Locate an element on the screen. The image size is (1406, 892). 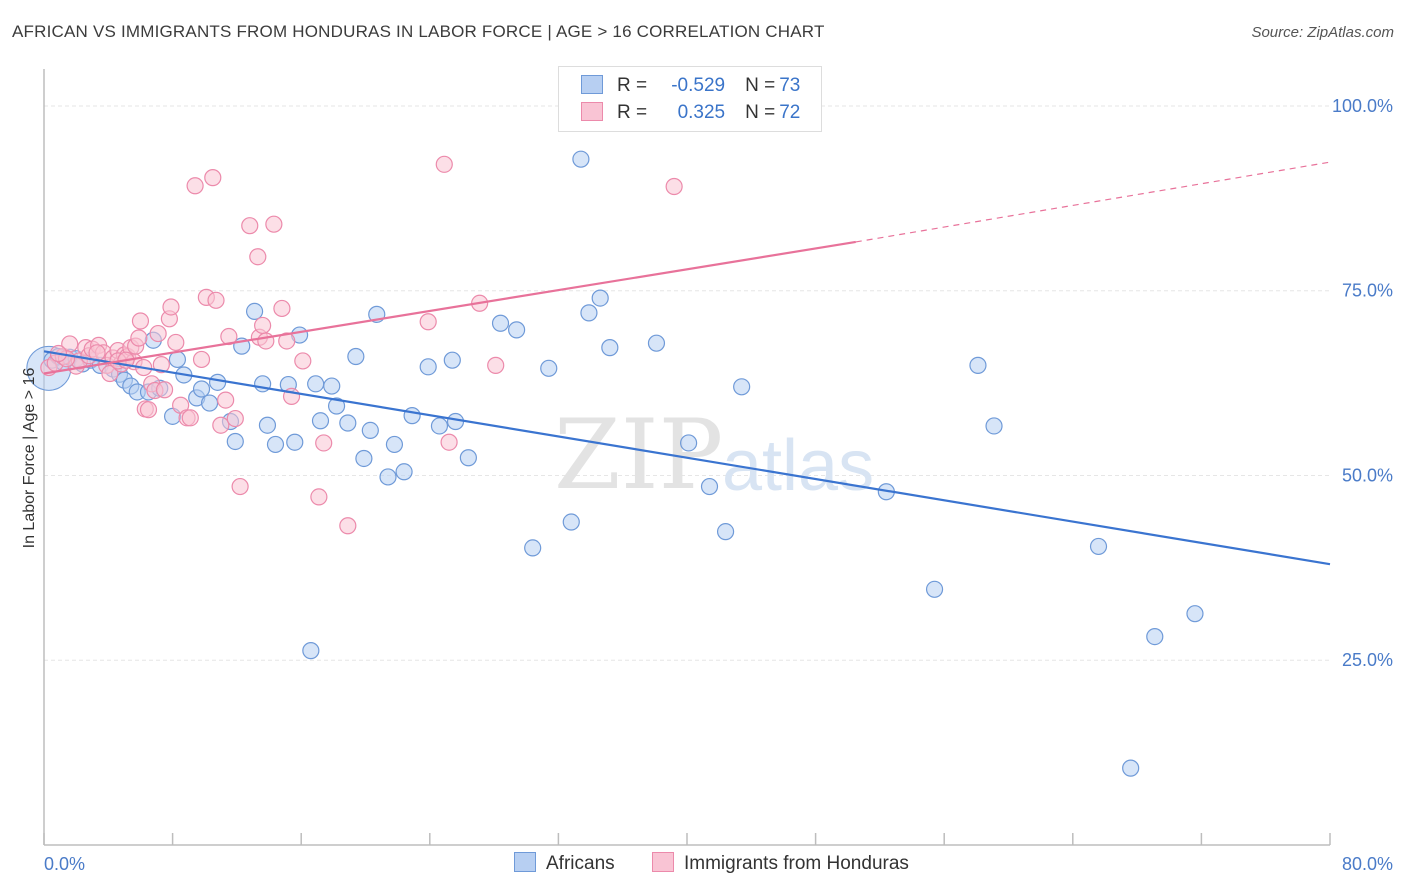
trend-line is located at coordinates (449, 307).